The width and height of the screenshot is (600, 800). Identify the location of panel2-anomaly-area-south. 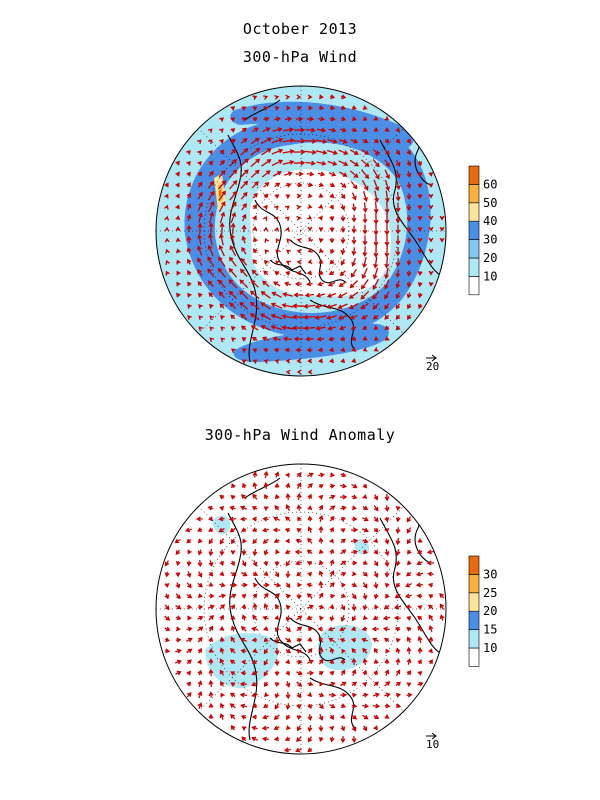
(344, 648).